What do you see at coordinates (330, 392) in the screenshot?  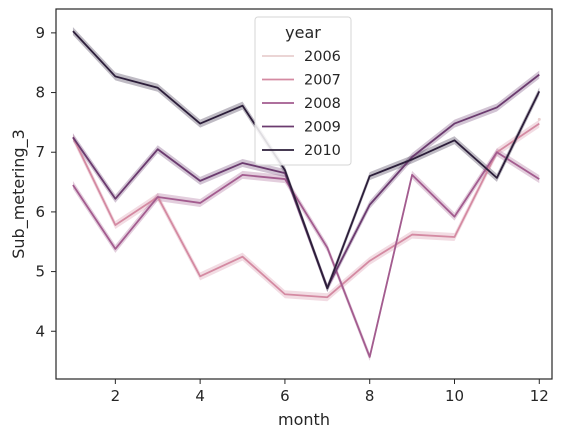 I see `x-axis-ticks: 2 4 6 8 10 12` at bounding box center [330, 392].